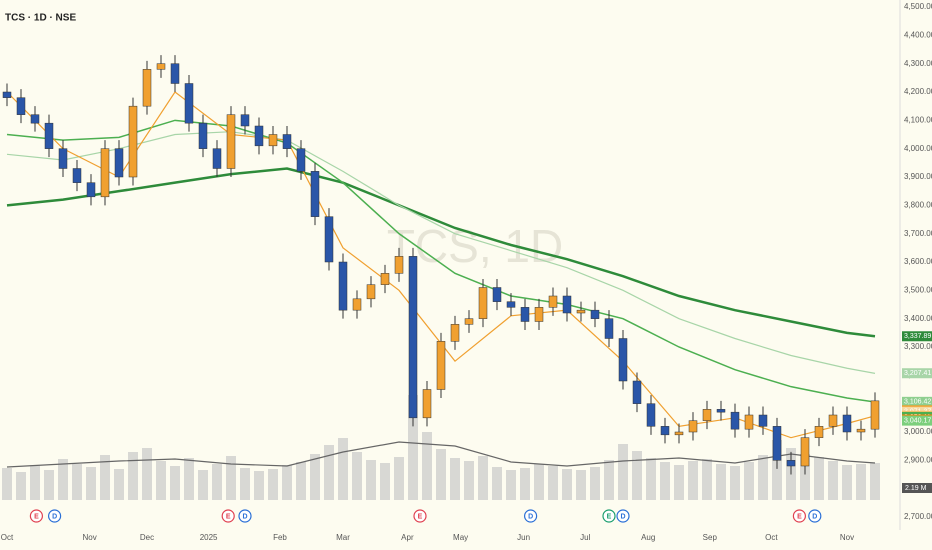 The height and width of the screenshot is (550, 932). Describe the element at coordinates (918, 516) in the screenshot. I see `y-tick-label: 2,700.00` at that location.